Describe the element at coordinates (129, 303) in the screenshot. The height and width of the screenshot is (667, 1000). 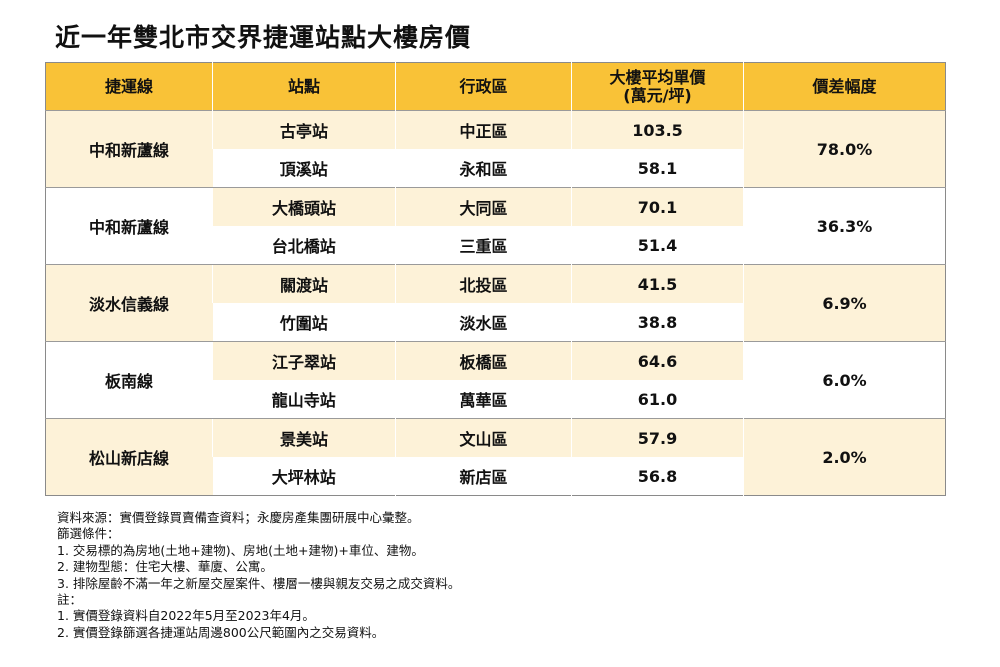
I see `line-cell: 淡水信義線` at that location.